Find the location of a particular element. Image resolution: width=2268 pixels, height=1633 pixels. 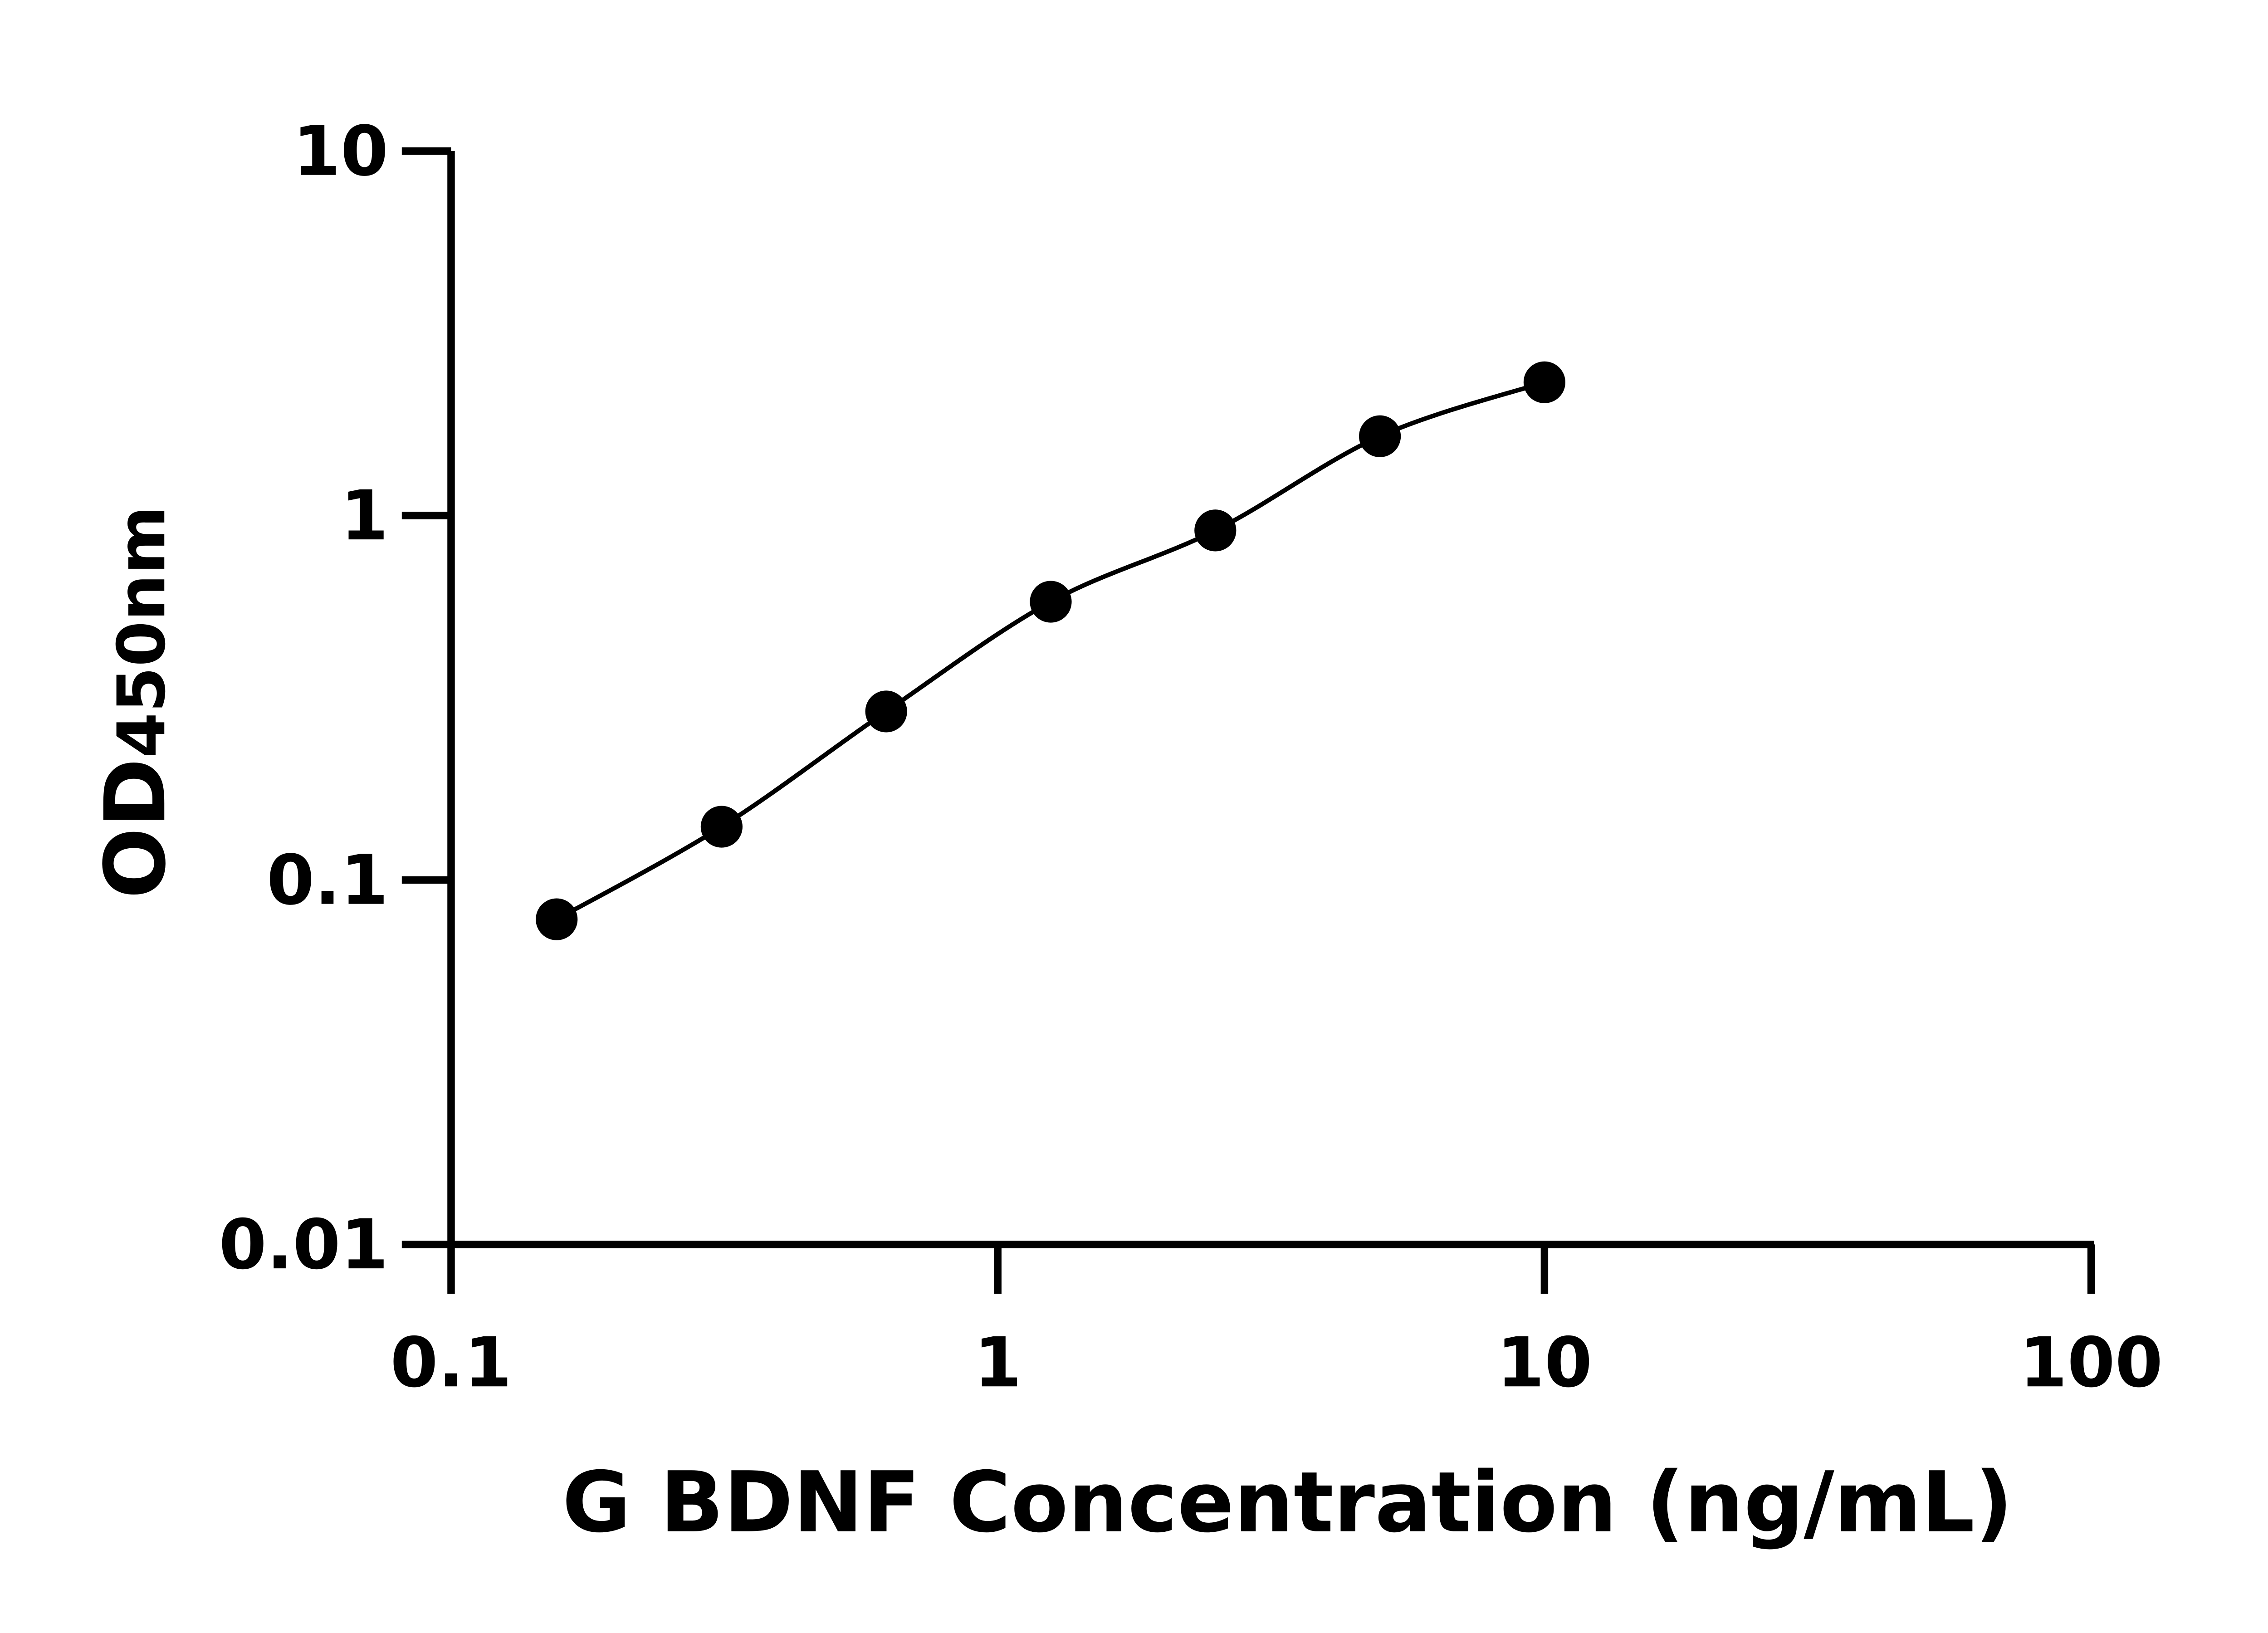

svg-text: OD450nm is located at coordinates (136, 702).